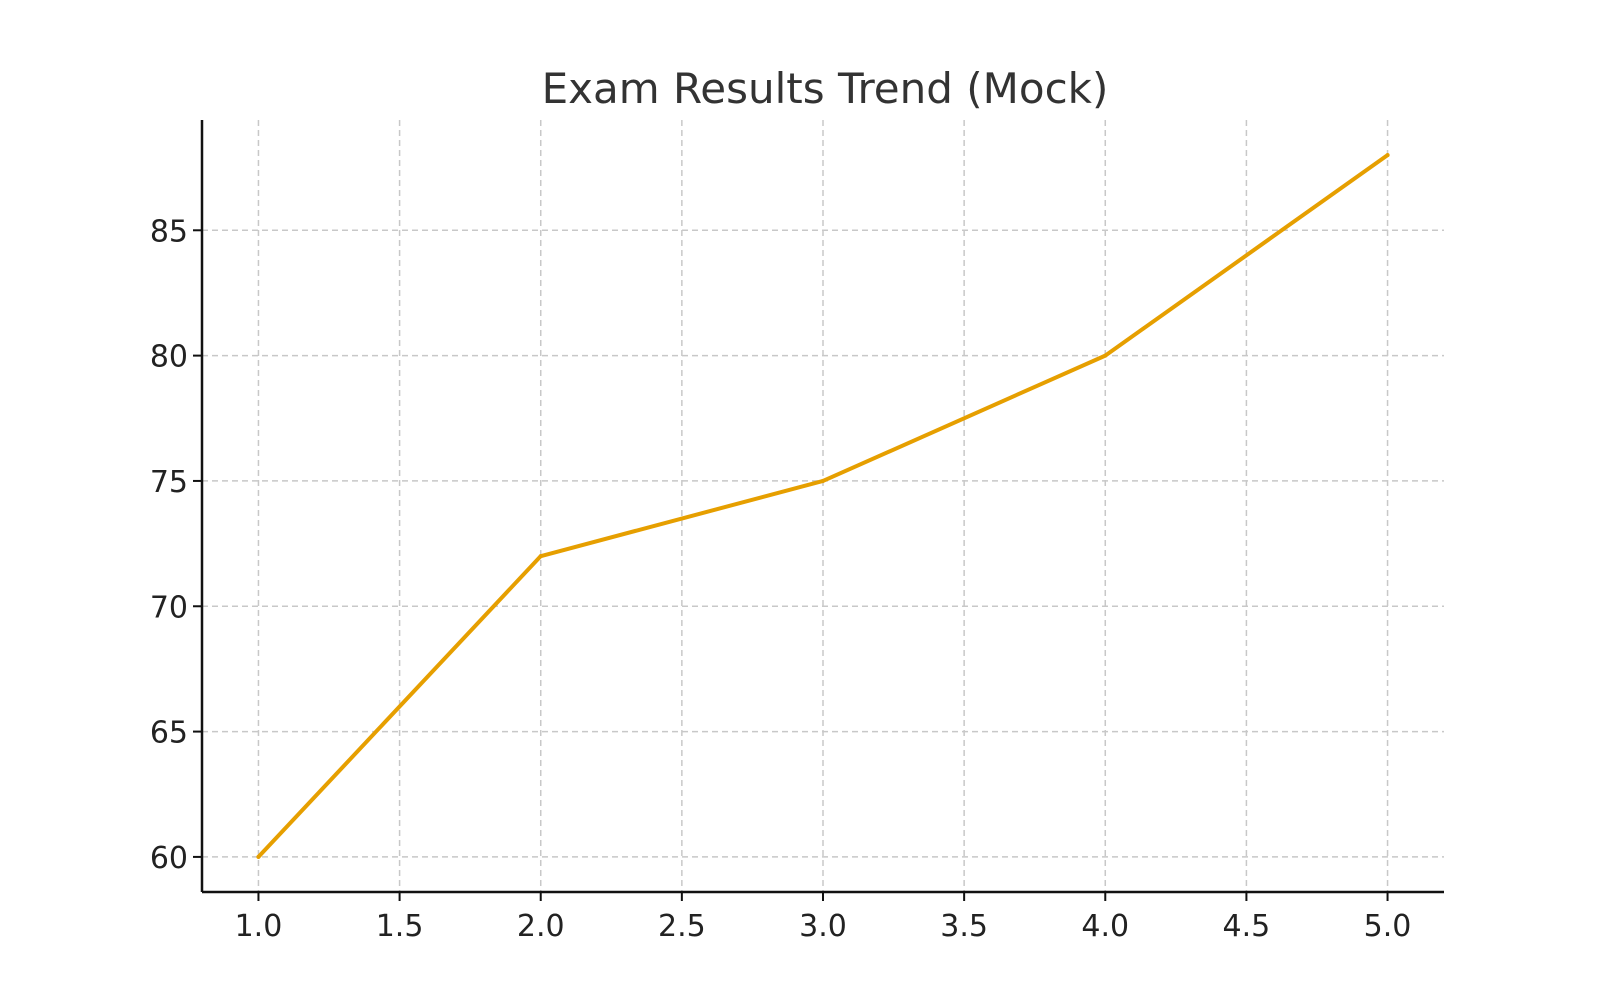 This screenshot has height=1000, width=1600. I want to click on x-tick-label: 3.5, so click(964, 926).